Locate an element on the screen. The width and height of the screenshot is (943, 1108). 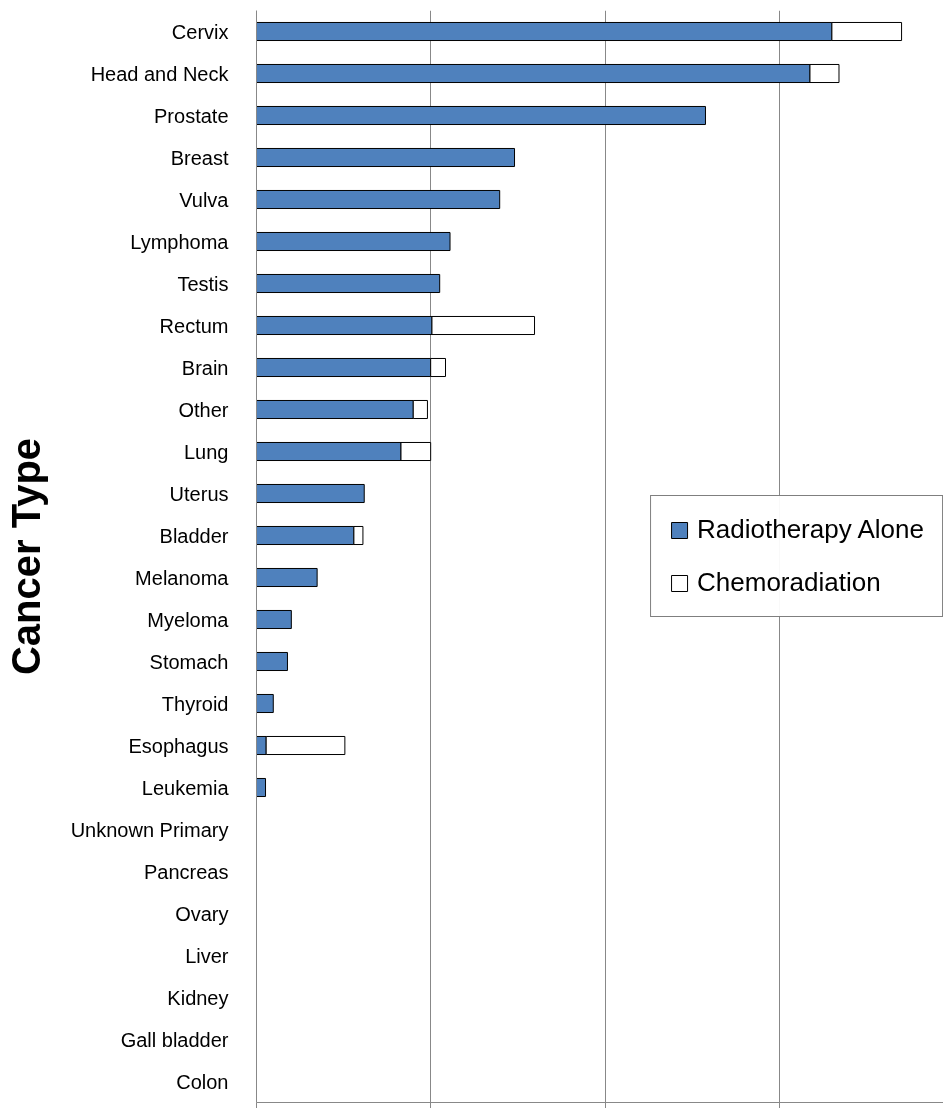
legend-label: Radiotherapy Alone is located at coordinates (810, 529).